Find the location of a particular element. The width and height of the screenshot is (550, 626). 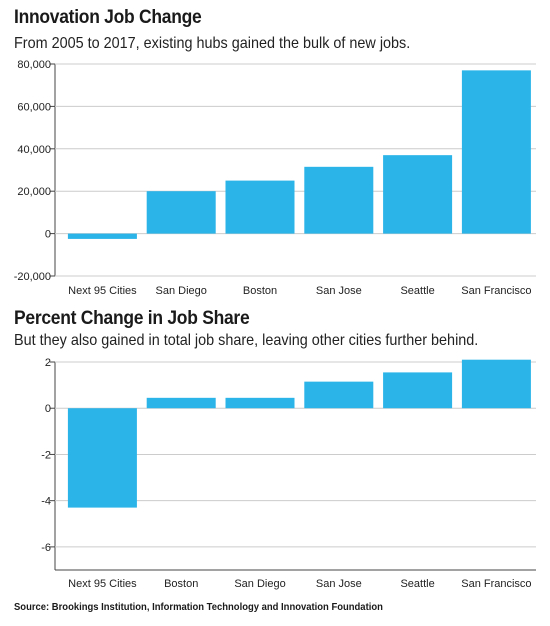

y-tick-label: -4 is located at coordinates (46, 502).